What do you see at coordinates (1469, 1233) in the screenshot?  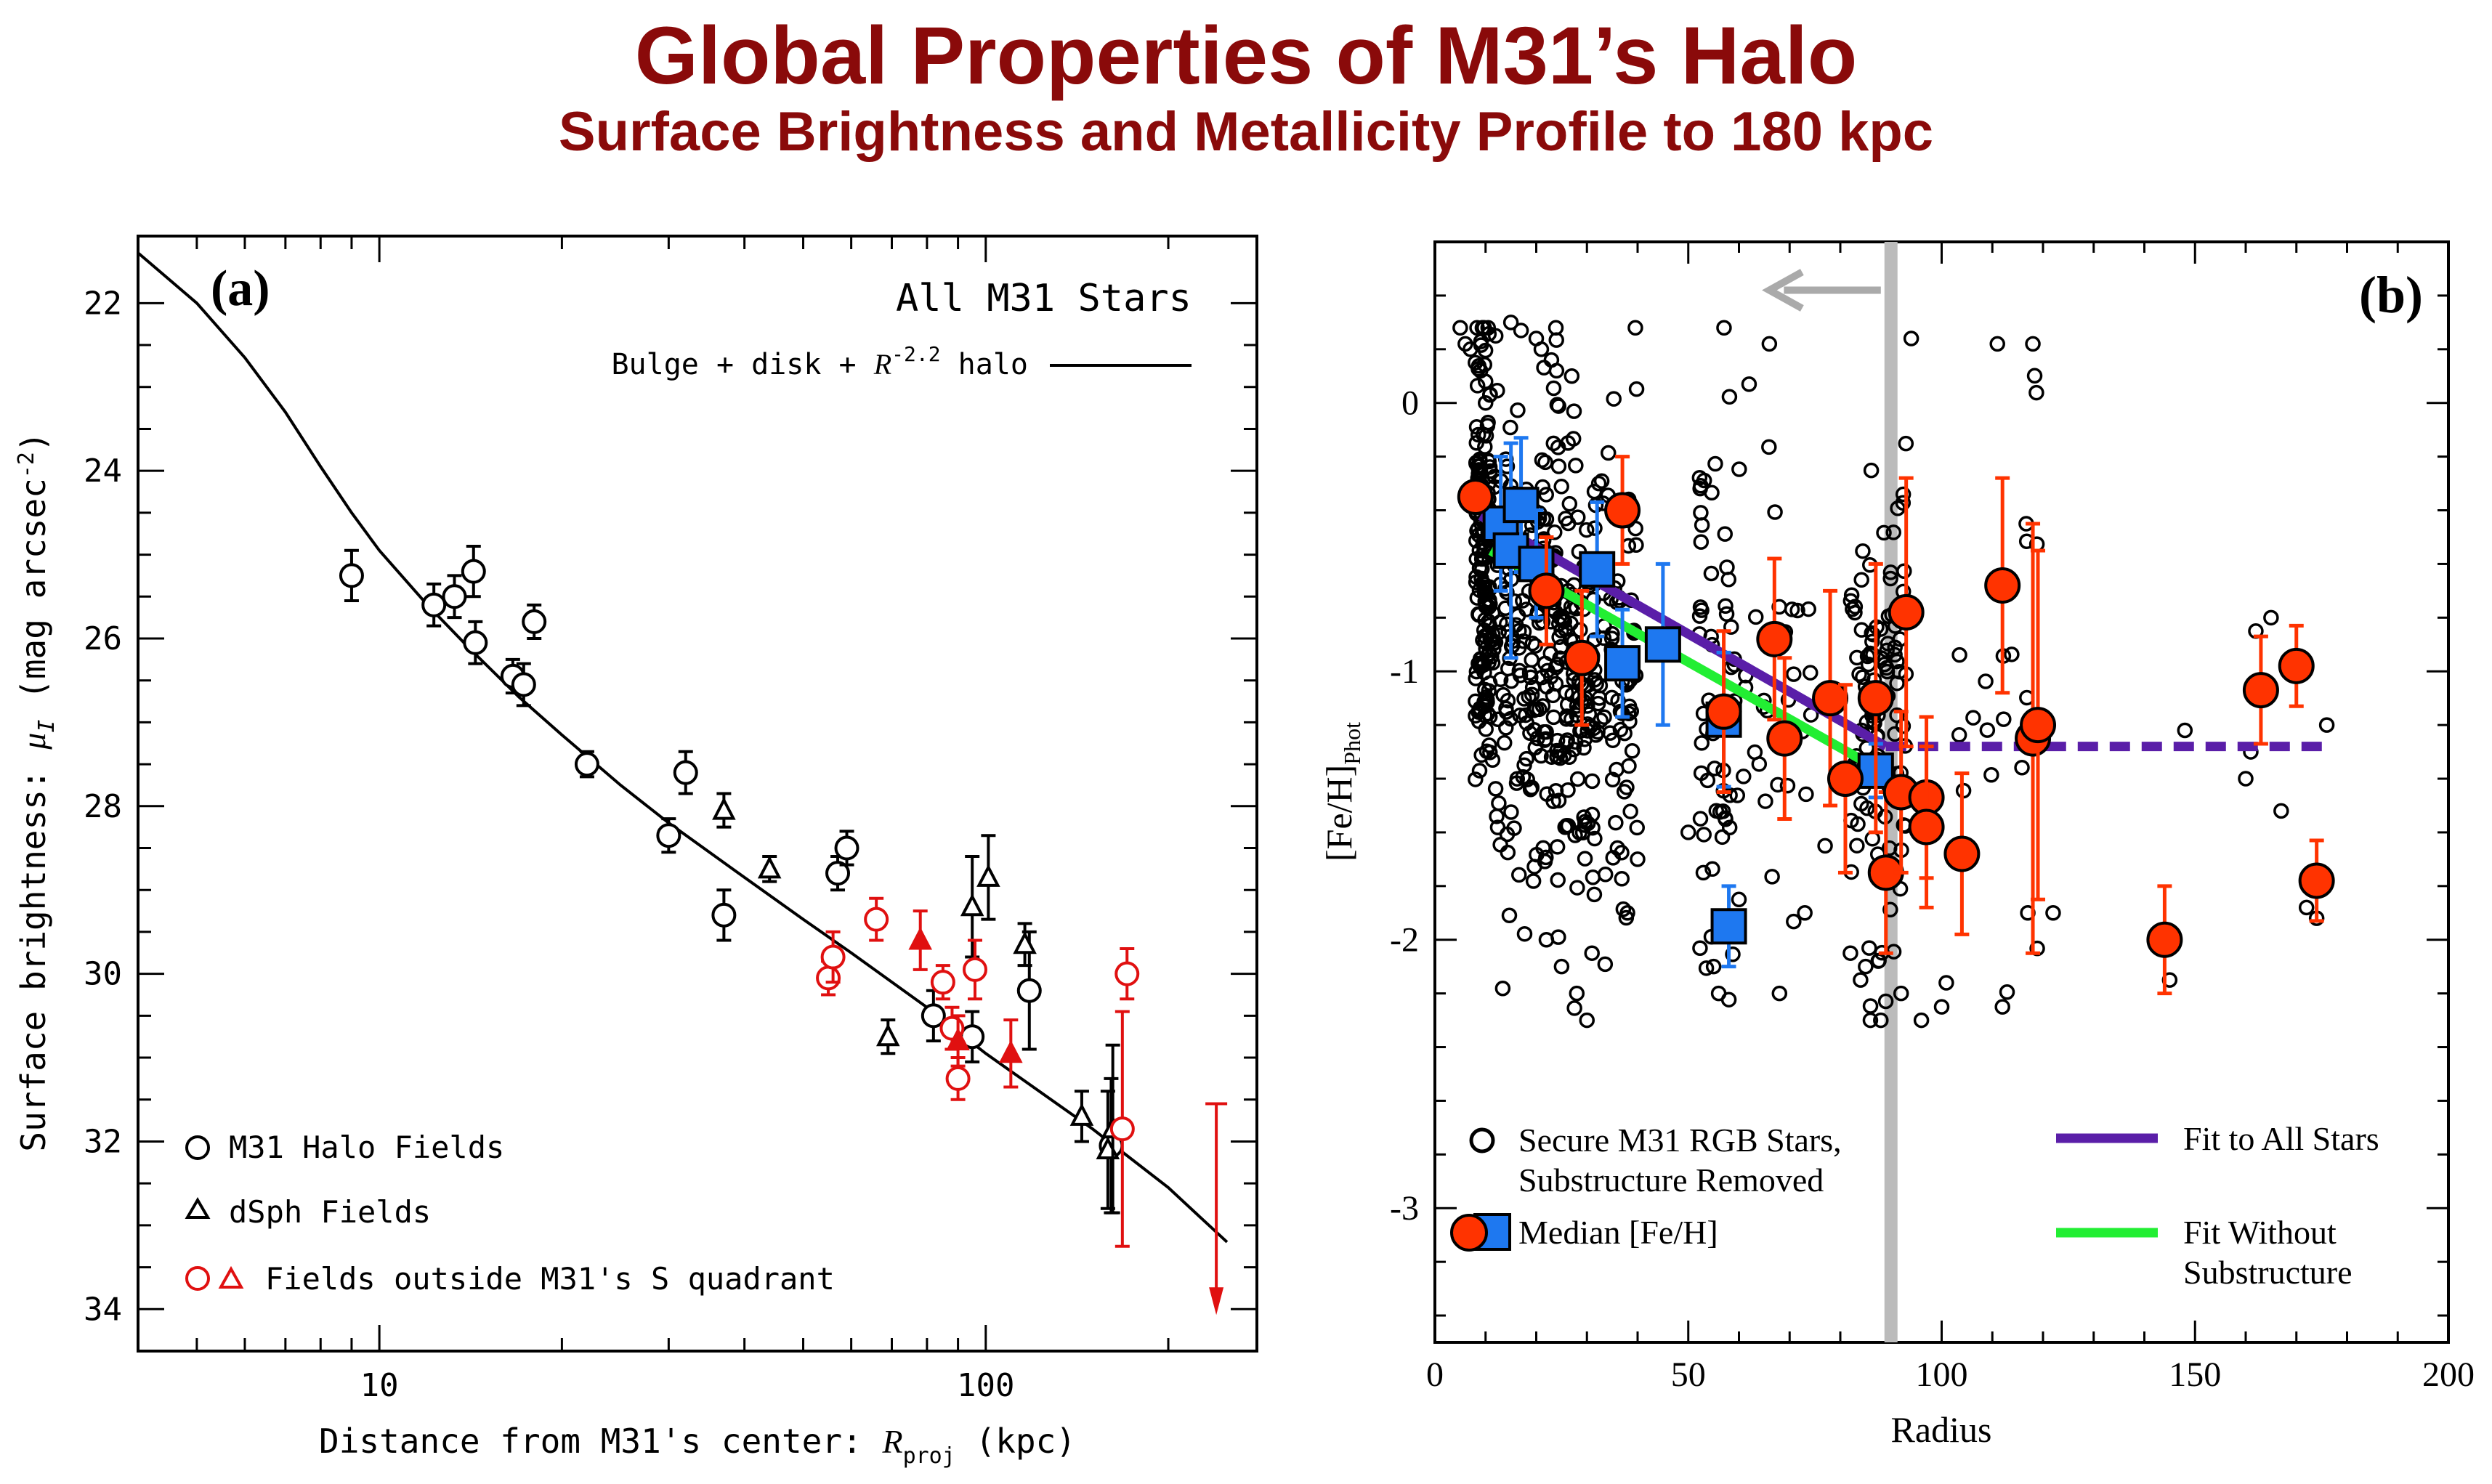 I see `legend-red-circle-marker-b` at bounding box center [1469, 1233].